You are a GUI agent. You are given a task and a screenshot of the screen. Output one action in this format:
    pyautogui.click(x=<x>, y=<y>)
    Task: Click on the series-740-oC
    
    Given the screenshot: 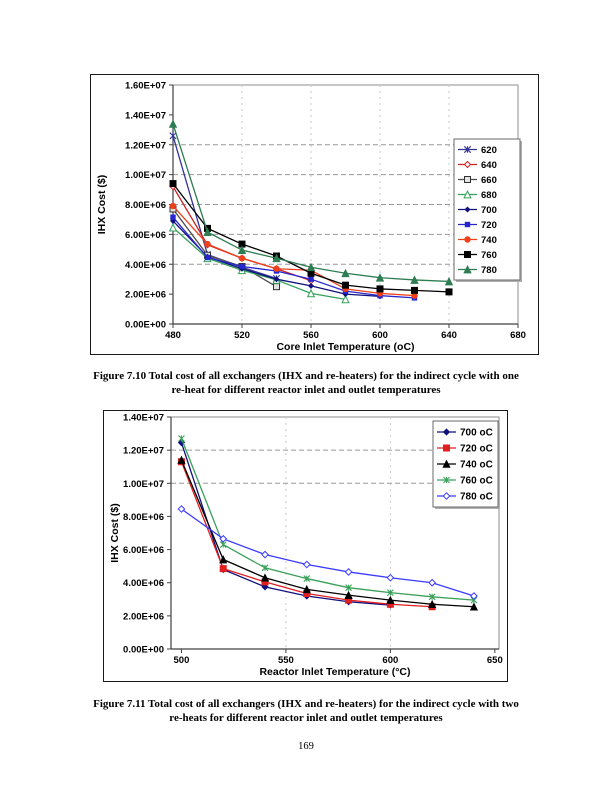 What is the action you would take?
    pyautogui.click(x=328, y=533)
    